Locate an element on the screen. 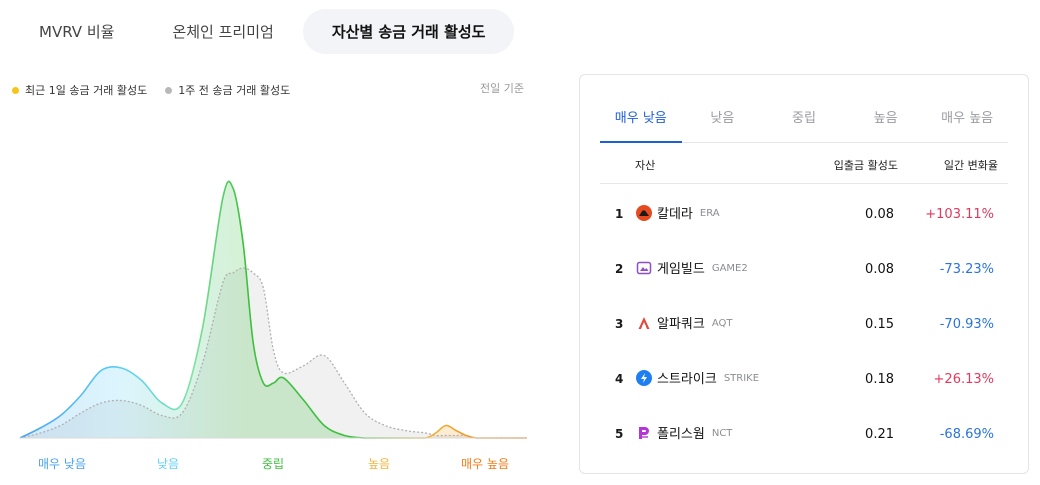 Image resolution: width=1040 pixels, height=485 pixels. row-asset: 폴리스웜 NCT is located at coordinates (683, 432).